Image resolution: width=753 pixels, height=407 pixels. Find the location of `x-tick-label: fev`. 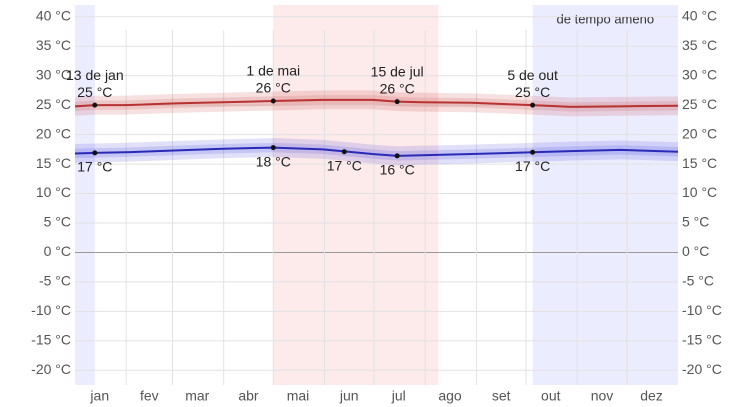

x-tick-label: fev is located at coordinates (149, 396).